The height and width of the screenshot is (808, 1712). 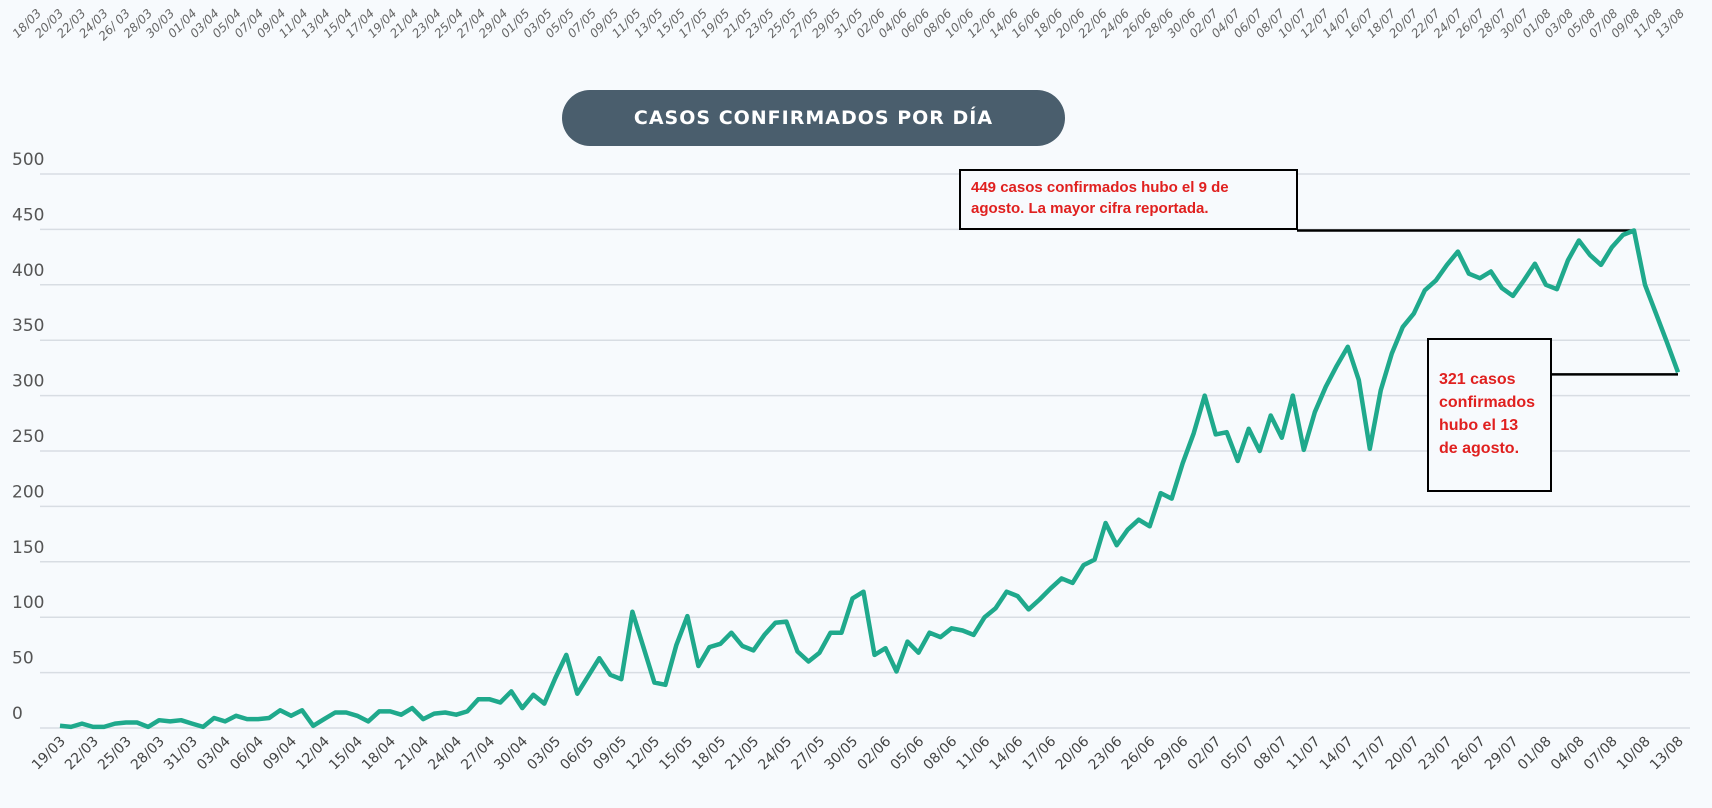 I want to click on x-tick-label: 26/07, so click(x=1469, y=754).